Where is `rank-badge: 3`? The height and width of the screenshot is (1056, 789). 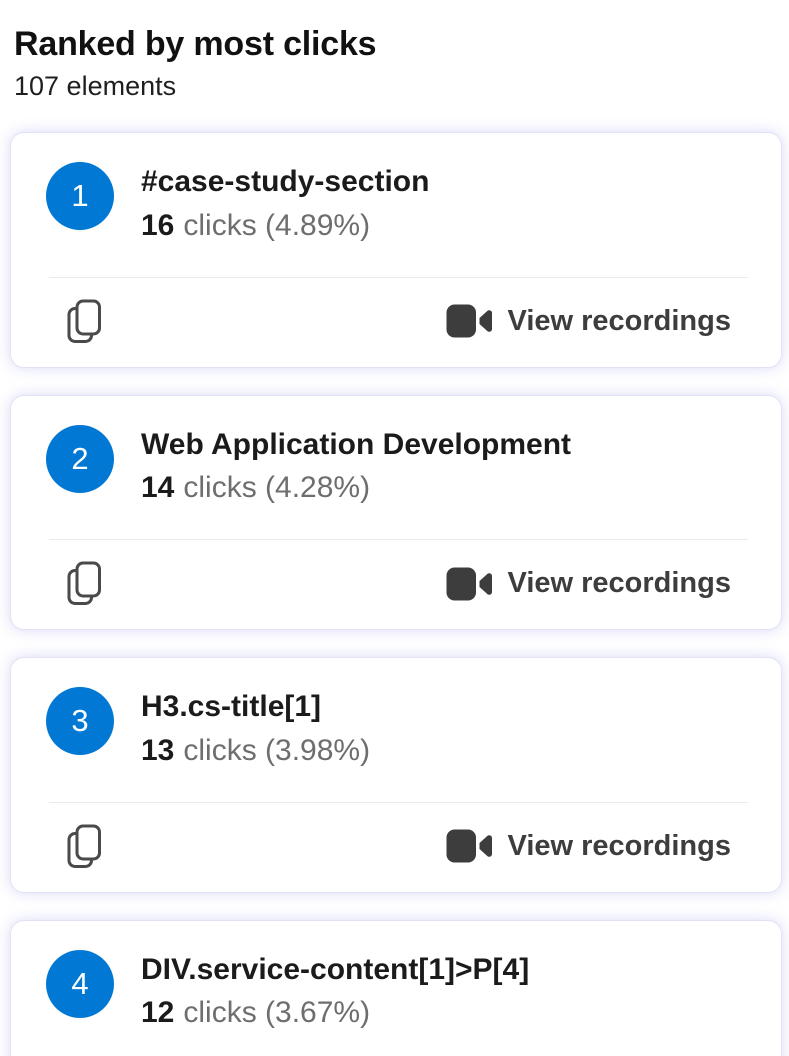 rank-badge: 3 is located at coordinates (80, 721).